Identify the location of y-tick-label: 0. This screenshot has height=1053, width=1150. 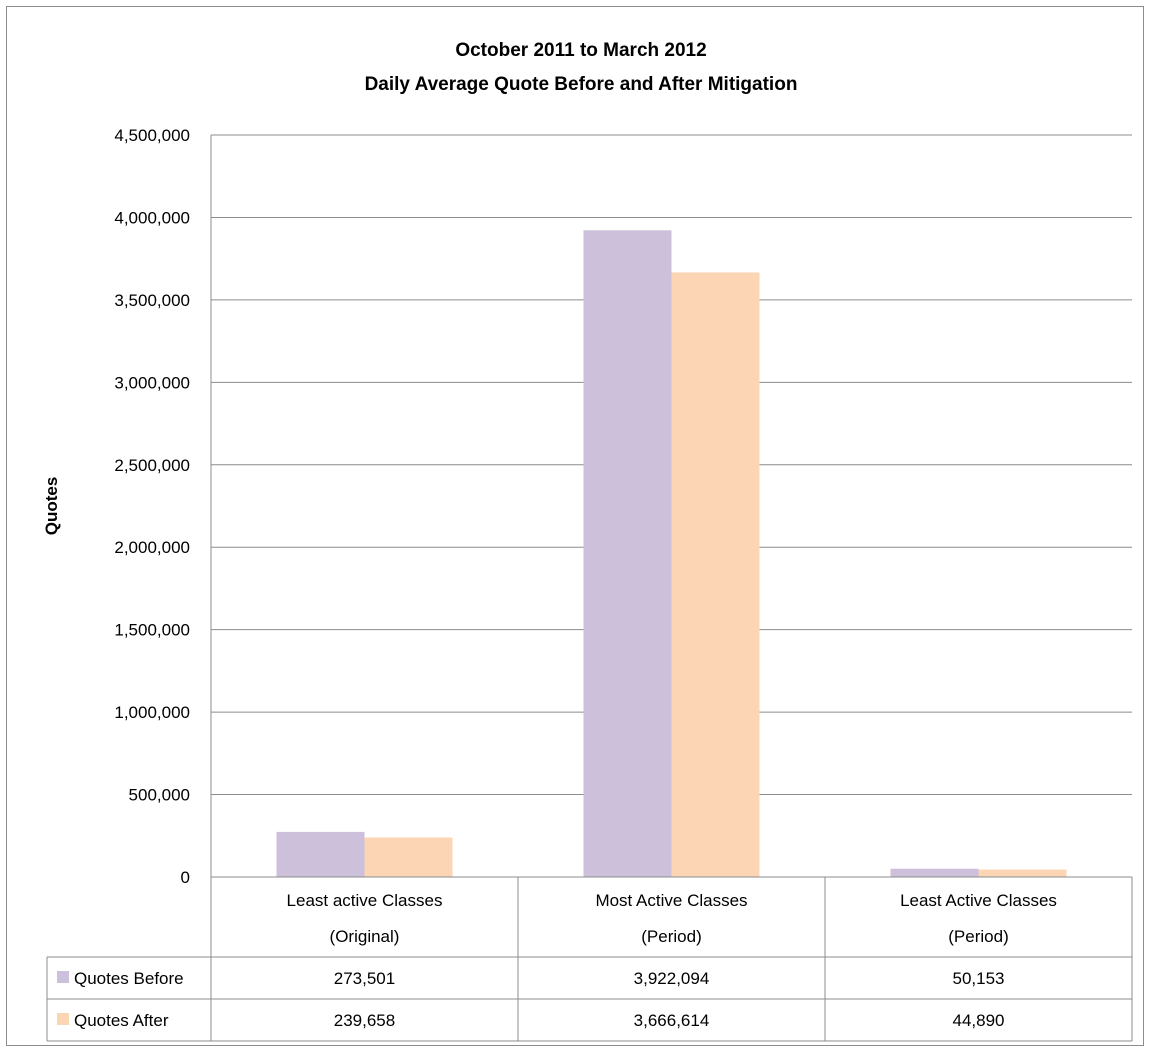
(185, 877).